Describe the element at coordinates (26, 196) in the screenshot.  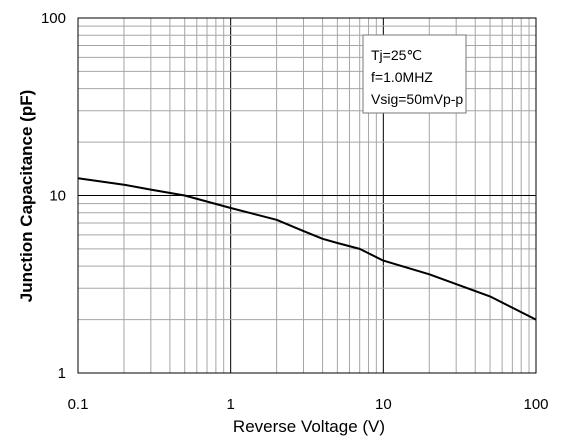
I see `y-axis-title: Junction Capacitance (pF)` at that location.